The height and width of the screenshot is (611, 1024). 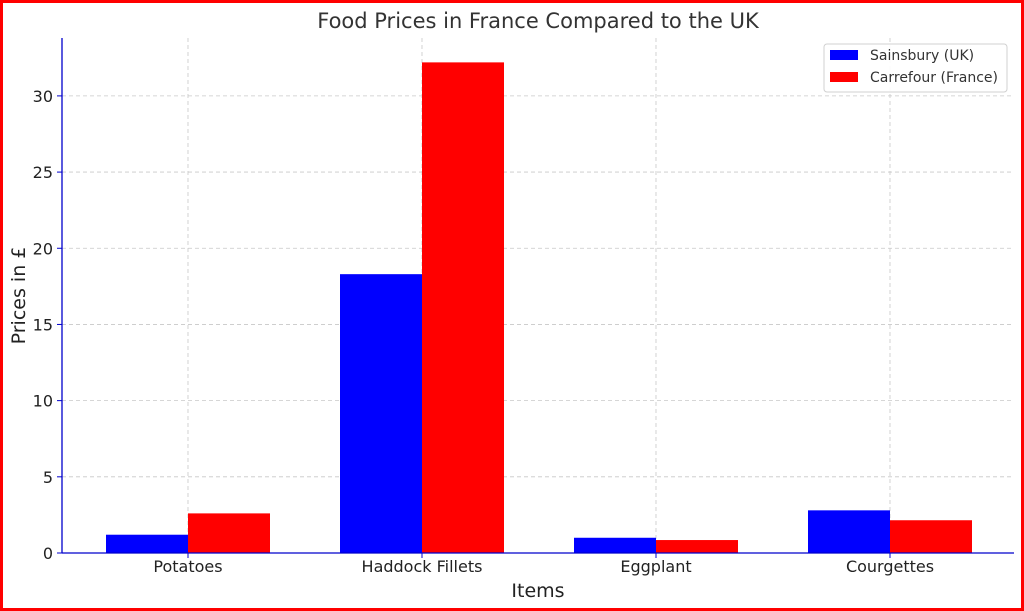 I want to click on chart-title: Food Prices in France Compared to the UK, so click(x=538, y=21).